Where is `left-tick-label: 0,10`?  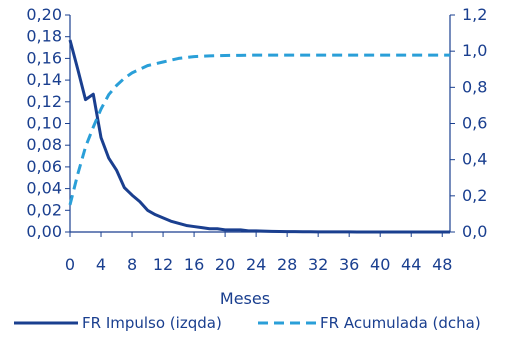
left-tick-label: 0,10 is located at coordinates (44, 123).